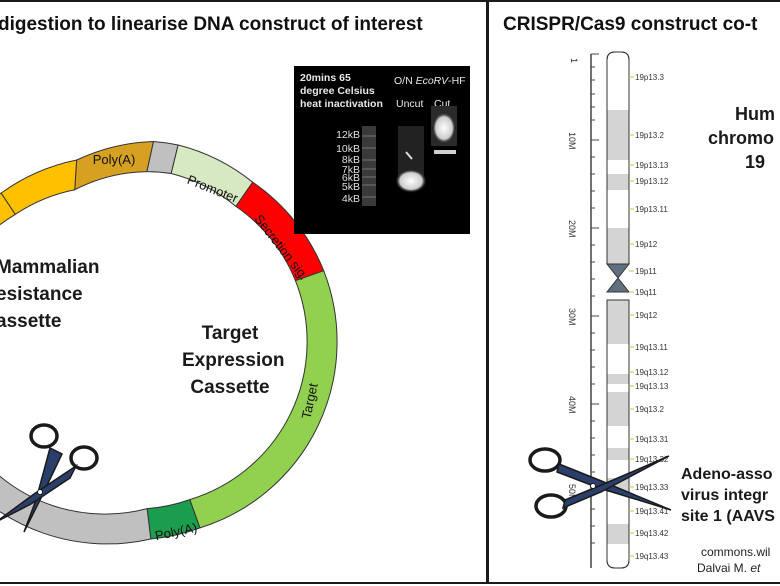 This screenshot has height=586, width=780. Describe the element at coordinates (41, 294) in the screenshot. I see `resistance-line-2: esistance` at that location.